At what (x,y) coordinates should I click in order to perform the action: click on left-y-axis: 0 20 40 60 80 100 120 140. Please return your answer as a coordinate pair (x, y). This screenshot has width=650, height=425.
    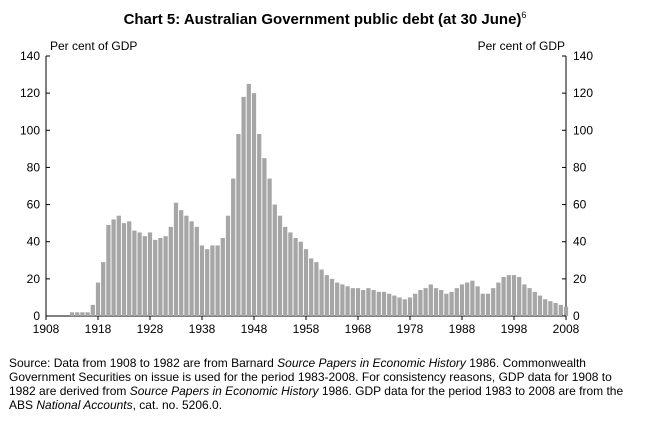
    Looking at the image, I should click on (35, 186).